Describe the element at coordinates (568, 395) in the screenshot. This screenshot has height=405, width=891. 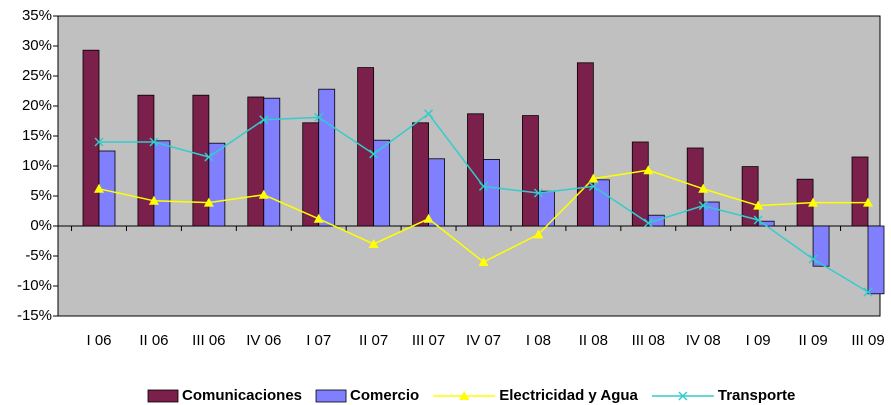
I see `legend-label: Electricidad y Agua` at that location.